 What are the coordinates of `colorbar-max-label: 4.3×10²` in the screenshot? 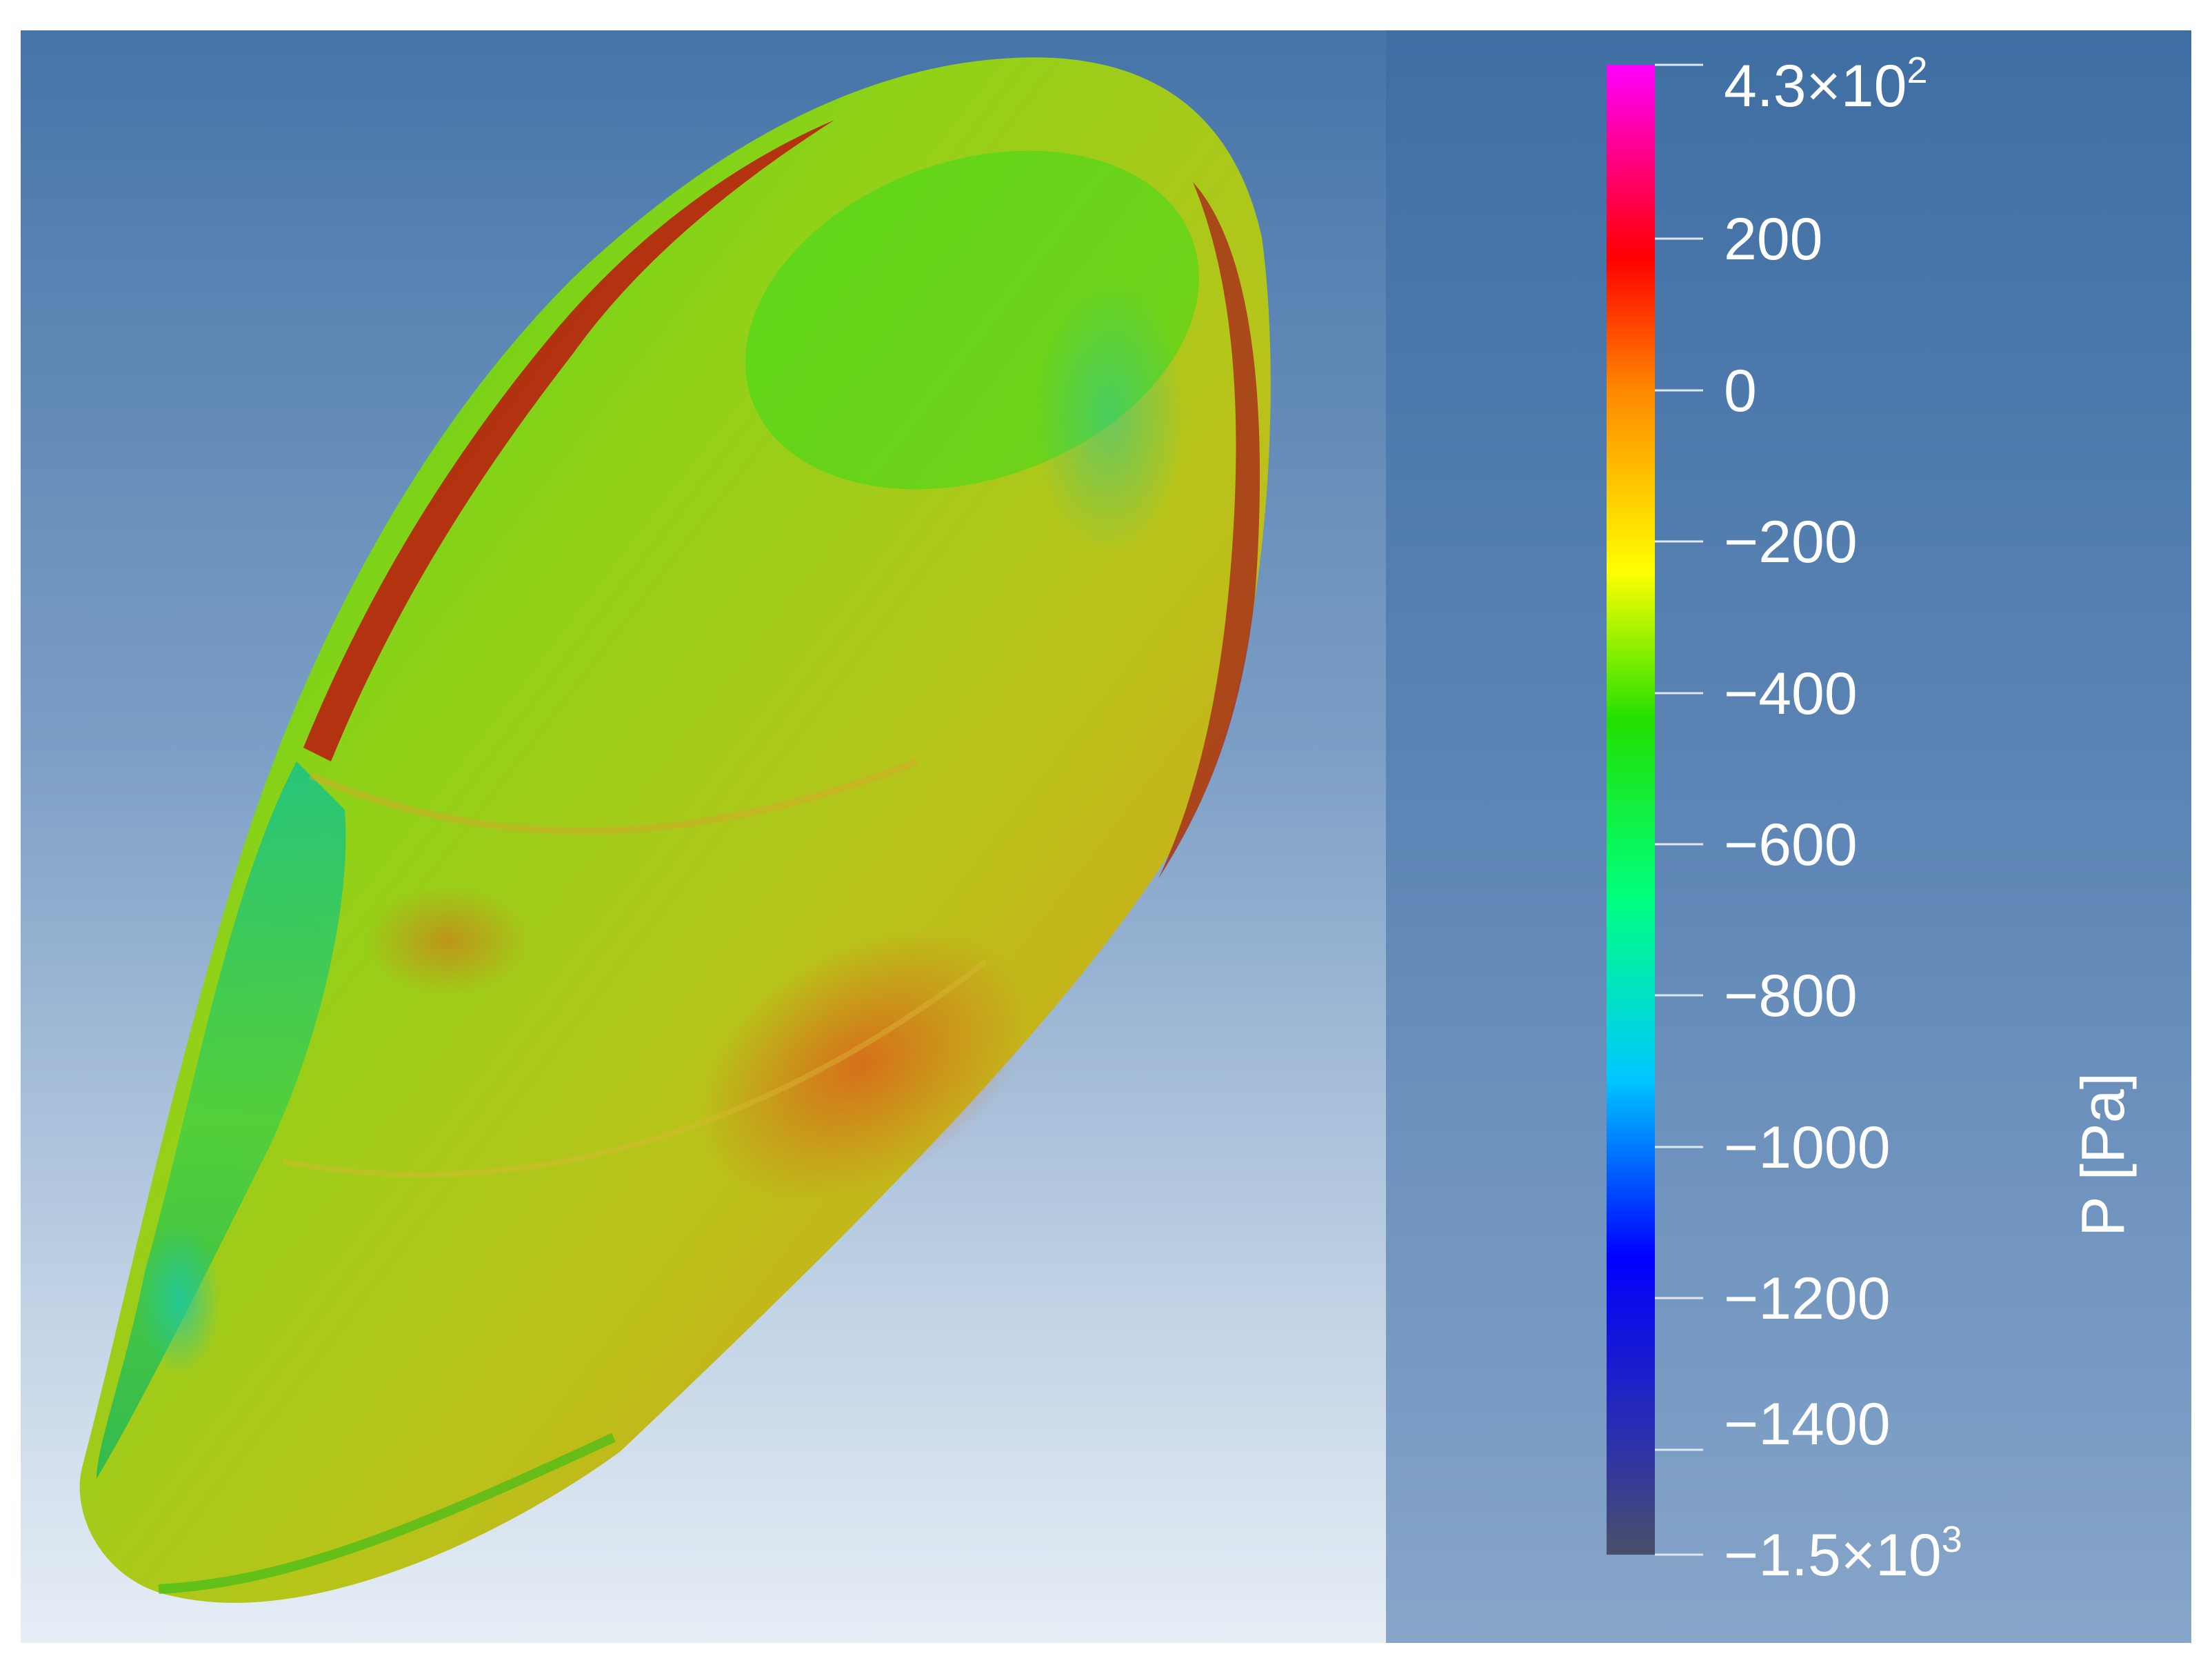 It's located at (1825, 84).